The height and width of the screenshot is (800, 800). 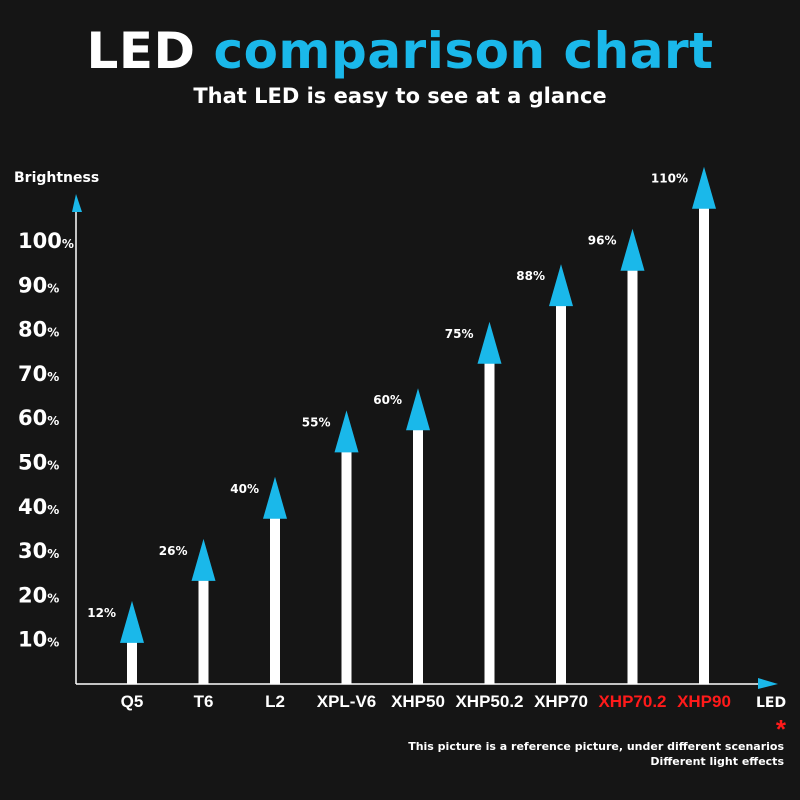 What do you see at coordinates (316, 422) in the screenshot?
I see `data-label-XPL-V6: 55%` at bounding box center [316, 422].